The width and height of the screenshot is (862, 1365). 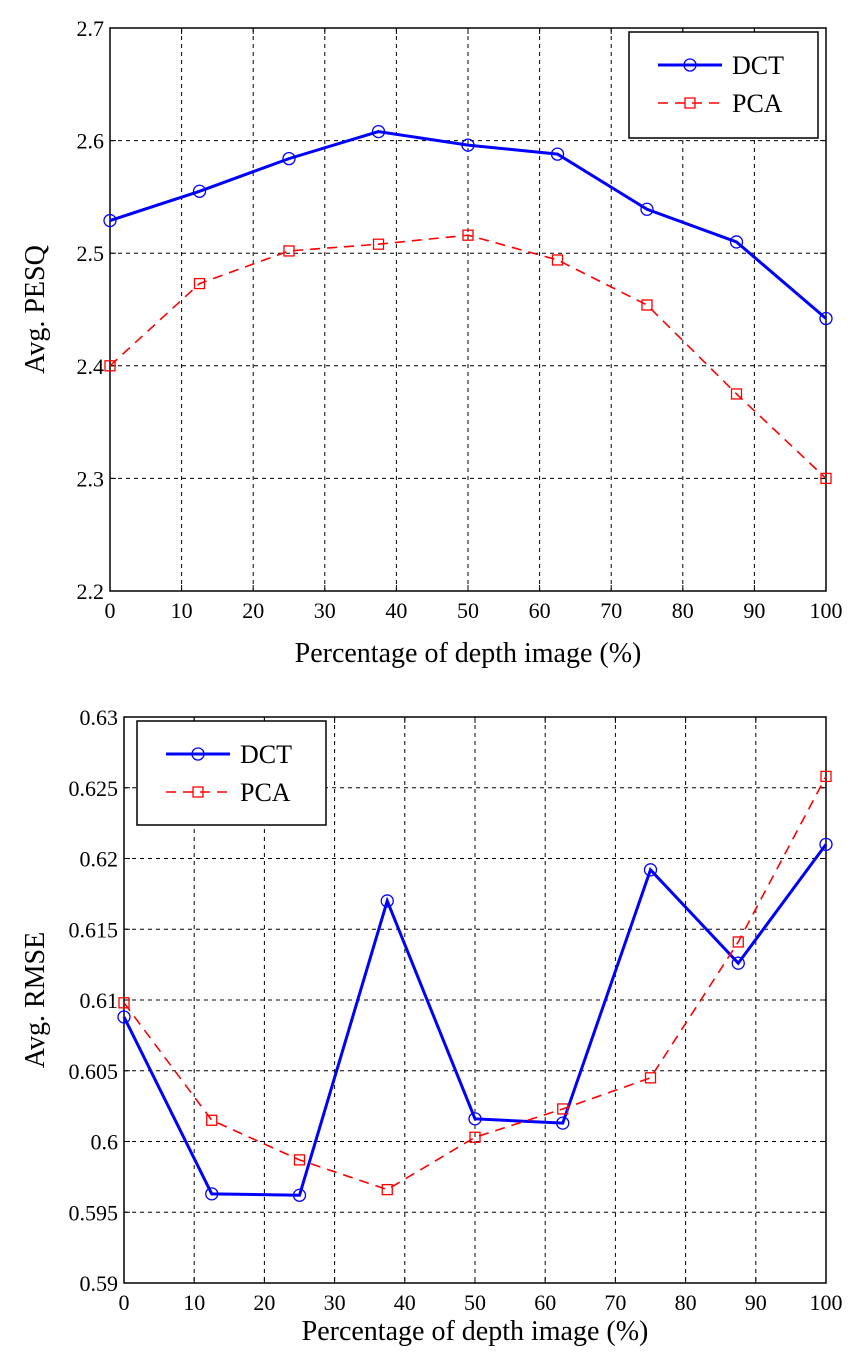 I want to click on y-tick-label: 2.6, so click(x=91, y=141).